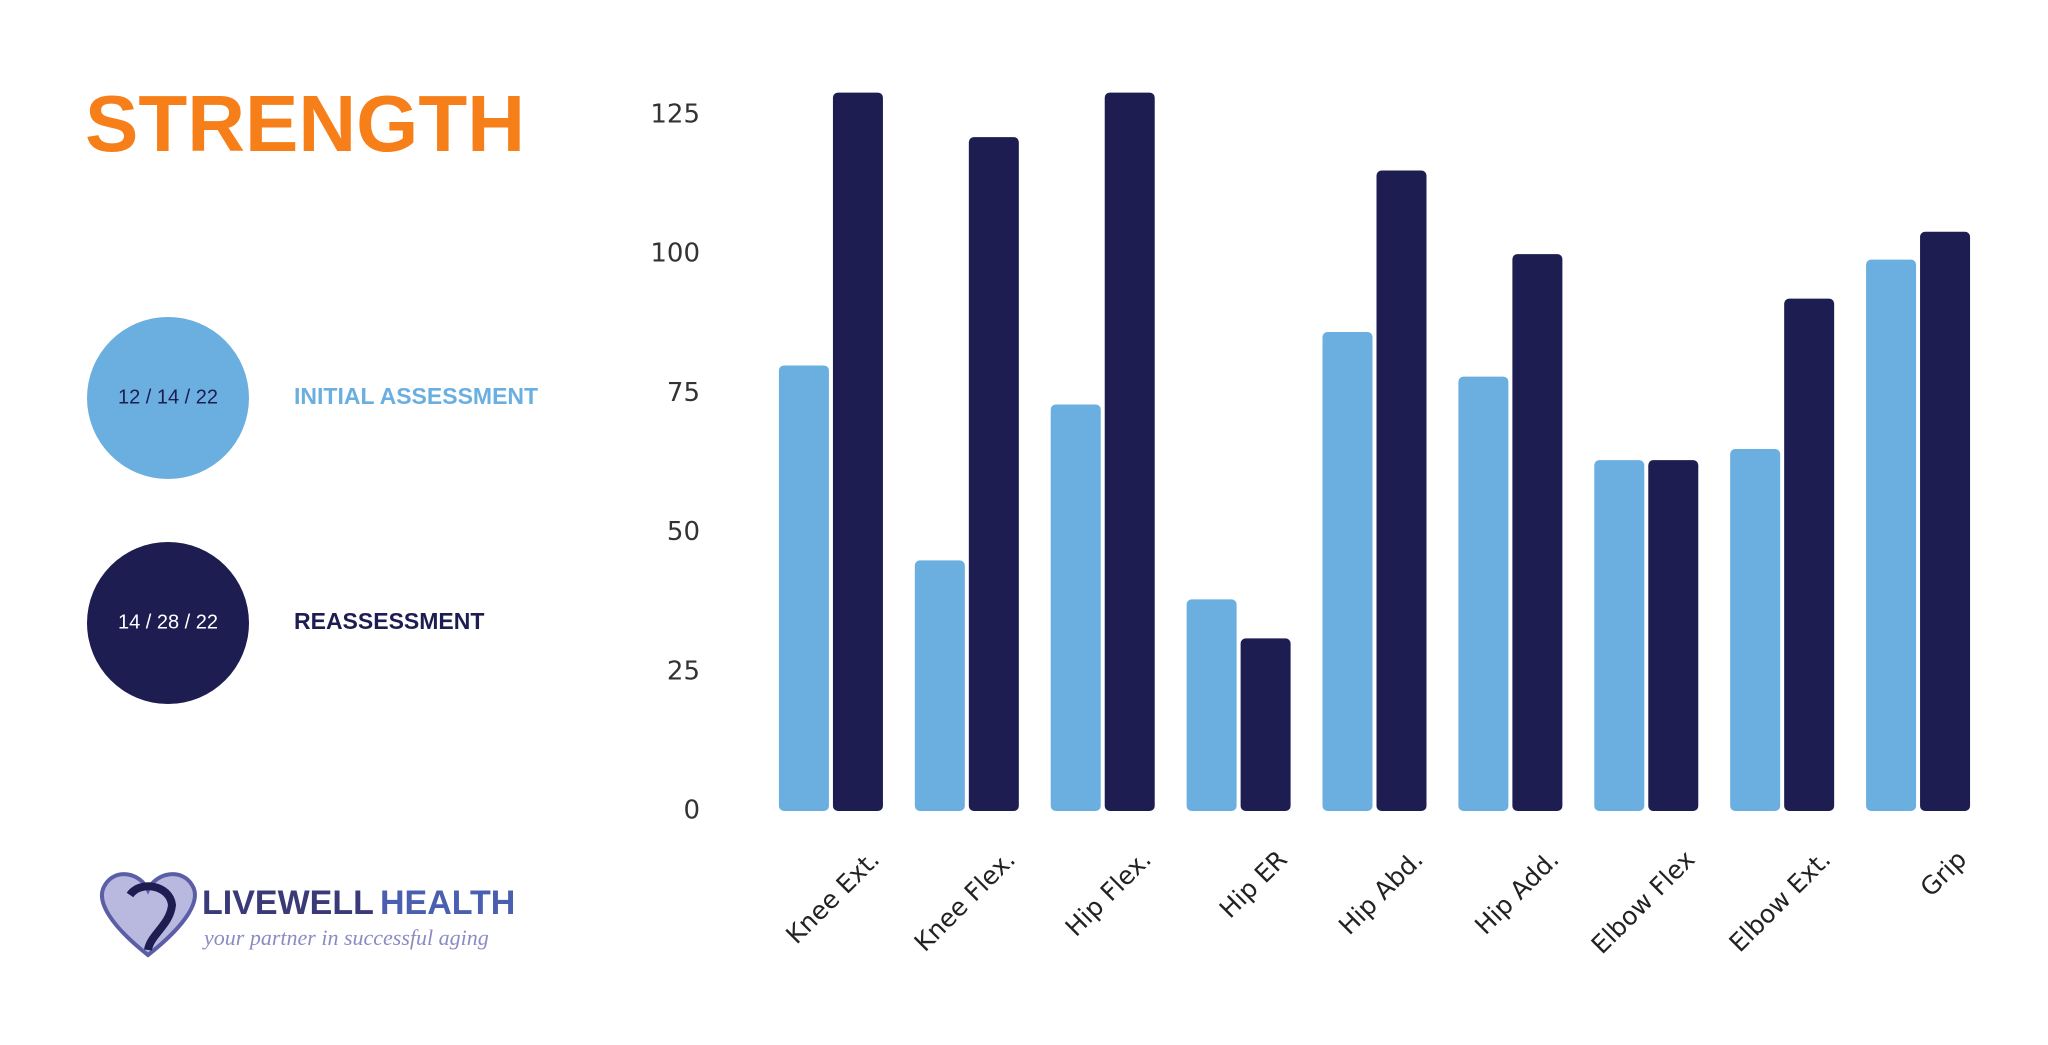 This screenshot has height=1045, width=2048. Describe the element at coordinates (675, 114) in the screenshot. I see `y-tick-label: 125` at that location.